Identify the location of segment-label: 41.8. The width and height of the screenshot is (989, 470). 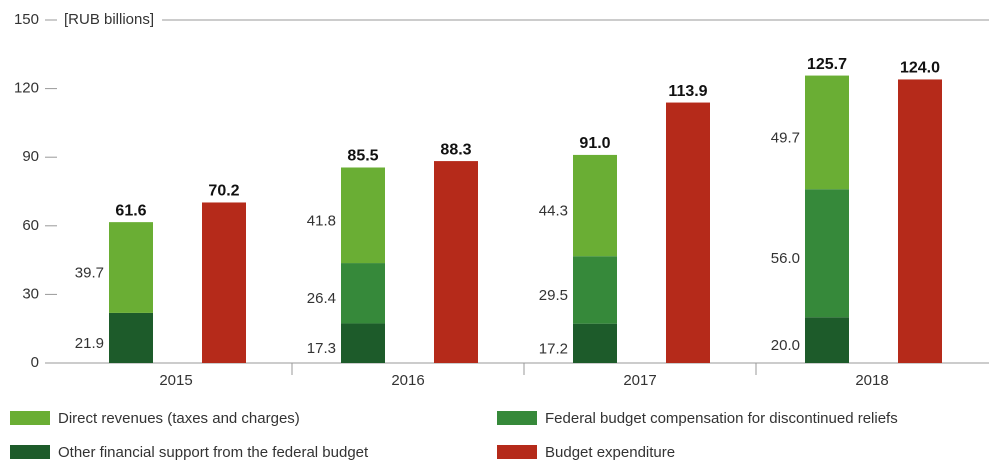
(321, 220).